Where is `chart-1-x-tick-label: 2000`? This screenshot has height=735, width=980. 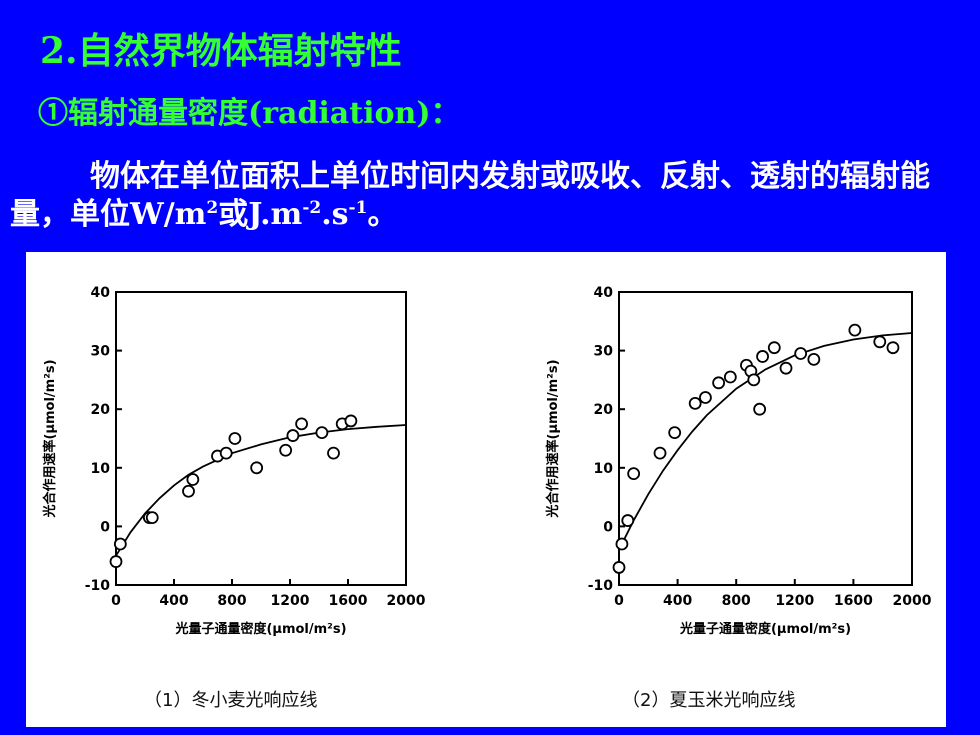
chart-1-x-tick-label: 2000 is located at coordinates (406, 601).